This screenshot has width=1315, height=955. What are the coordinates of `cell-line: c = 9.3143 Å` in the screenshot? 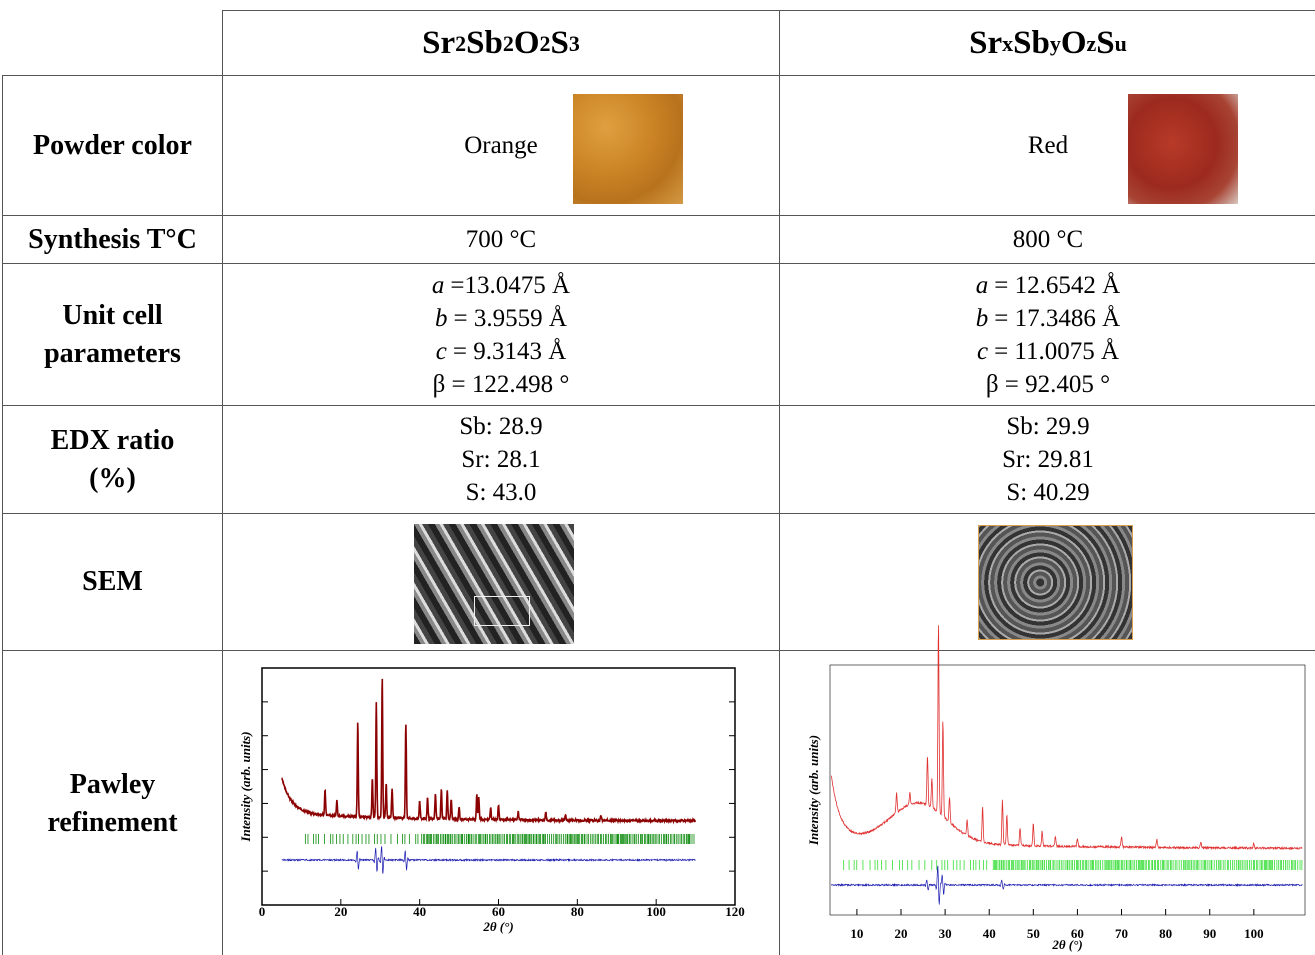 It's located at (501, 351).